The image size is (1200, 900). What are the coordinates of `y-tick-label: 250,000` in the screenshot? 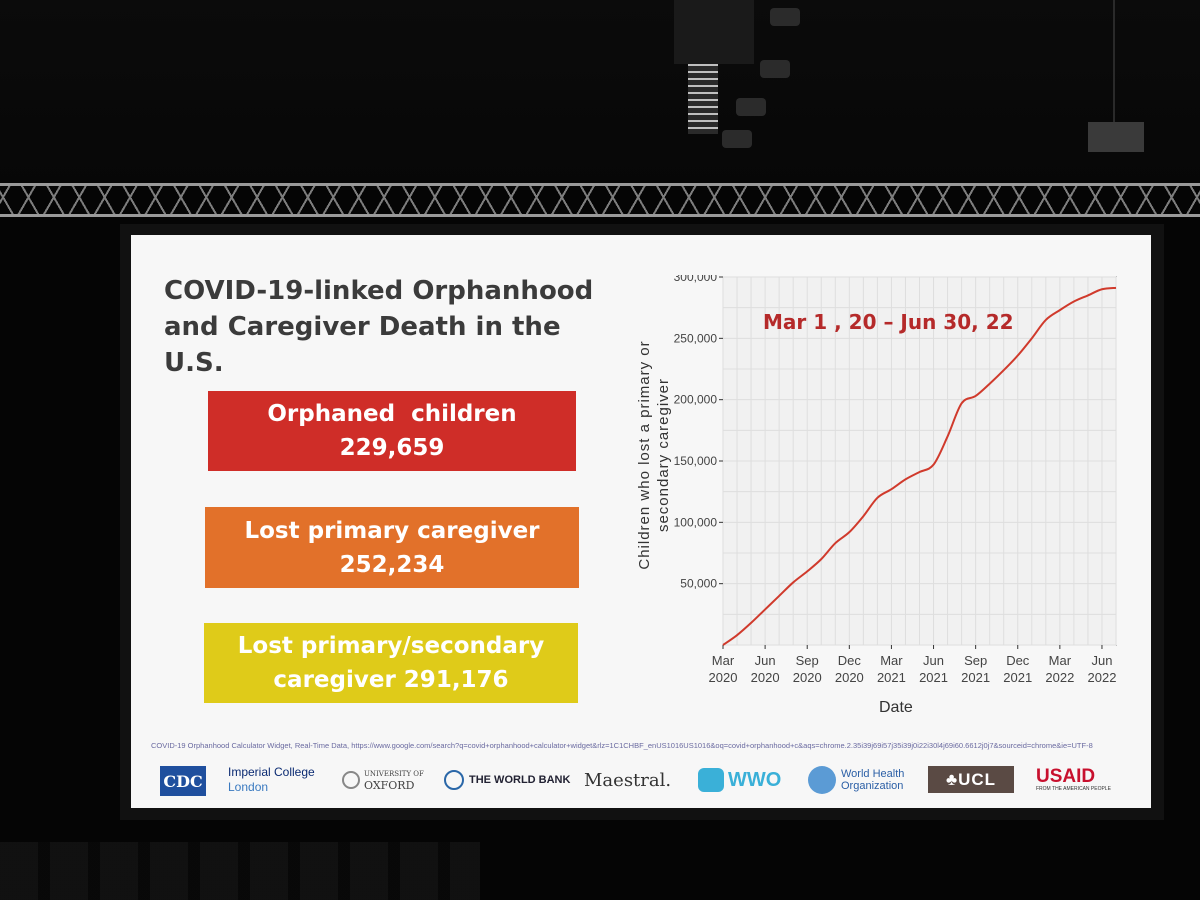 It's located at (696, 338).